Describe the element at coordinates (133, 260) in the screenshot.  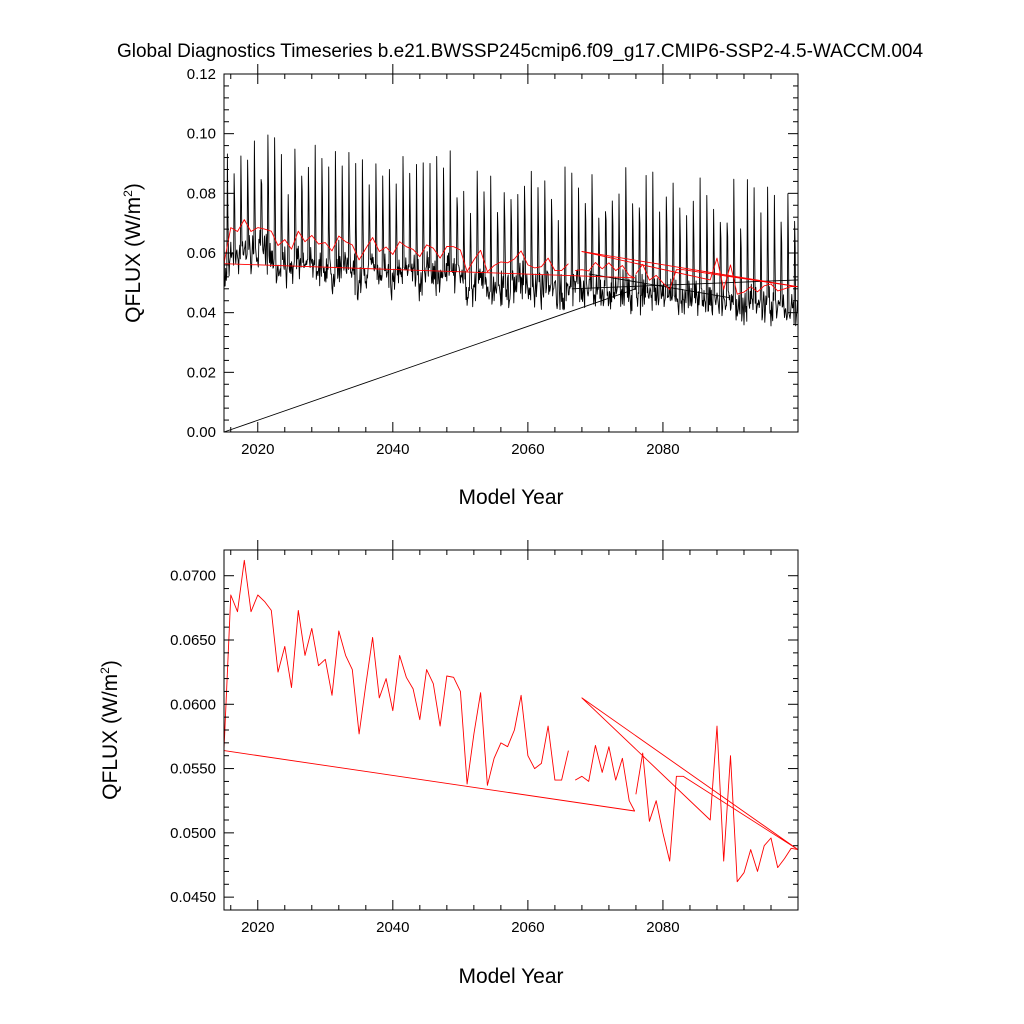
I see `top-panel-y-label-prefix: QFLUX (W/m` at that location.